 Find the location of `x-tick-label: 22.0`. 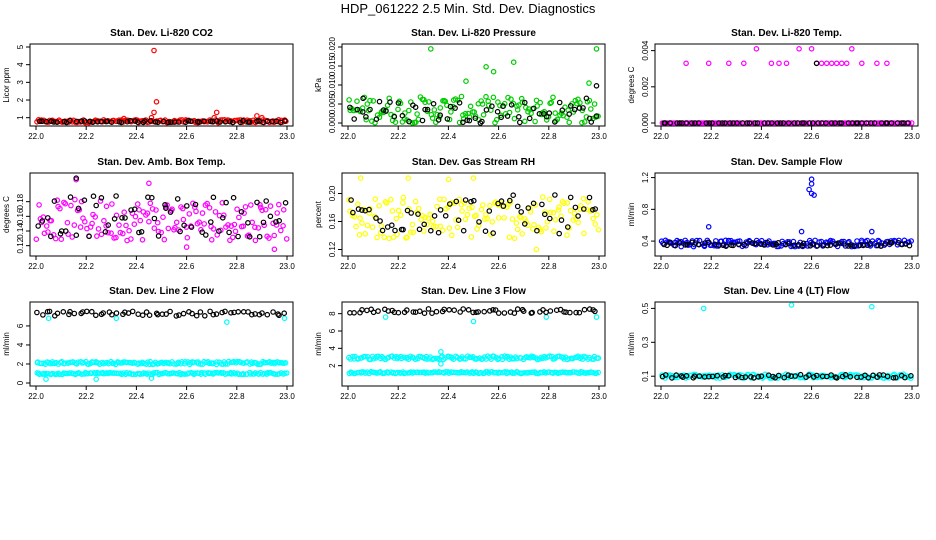

x-tick-label: 22.0 is located at coordinates (661, 396).